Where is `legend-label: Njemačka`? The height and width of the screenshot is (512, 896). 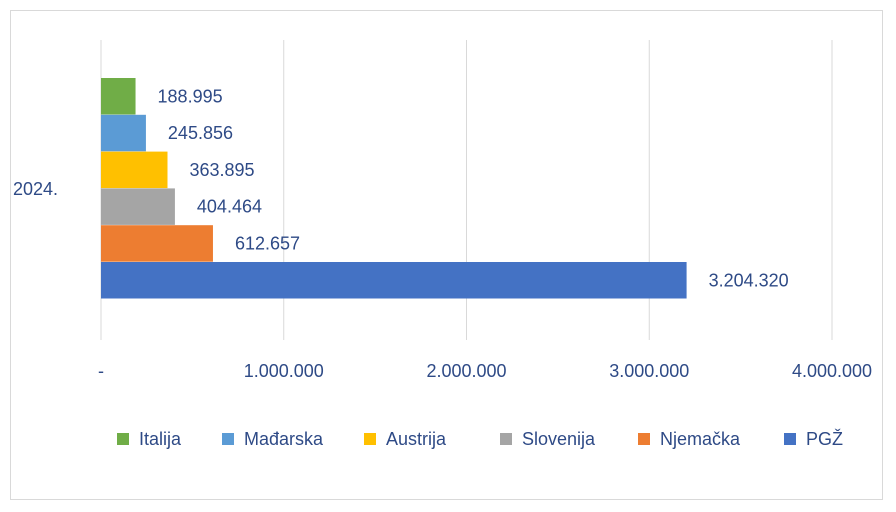
legend-label: Njemačka is located at coordinates (700, 439).